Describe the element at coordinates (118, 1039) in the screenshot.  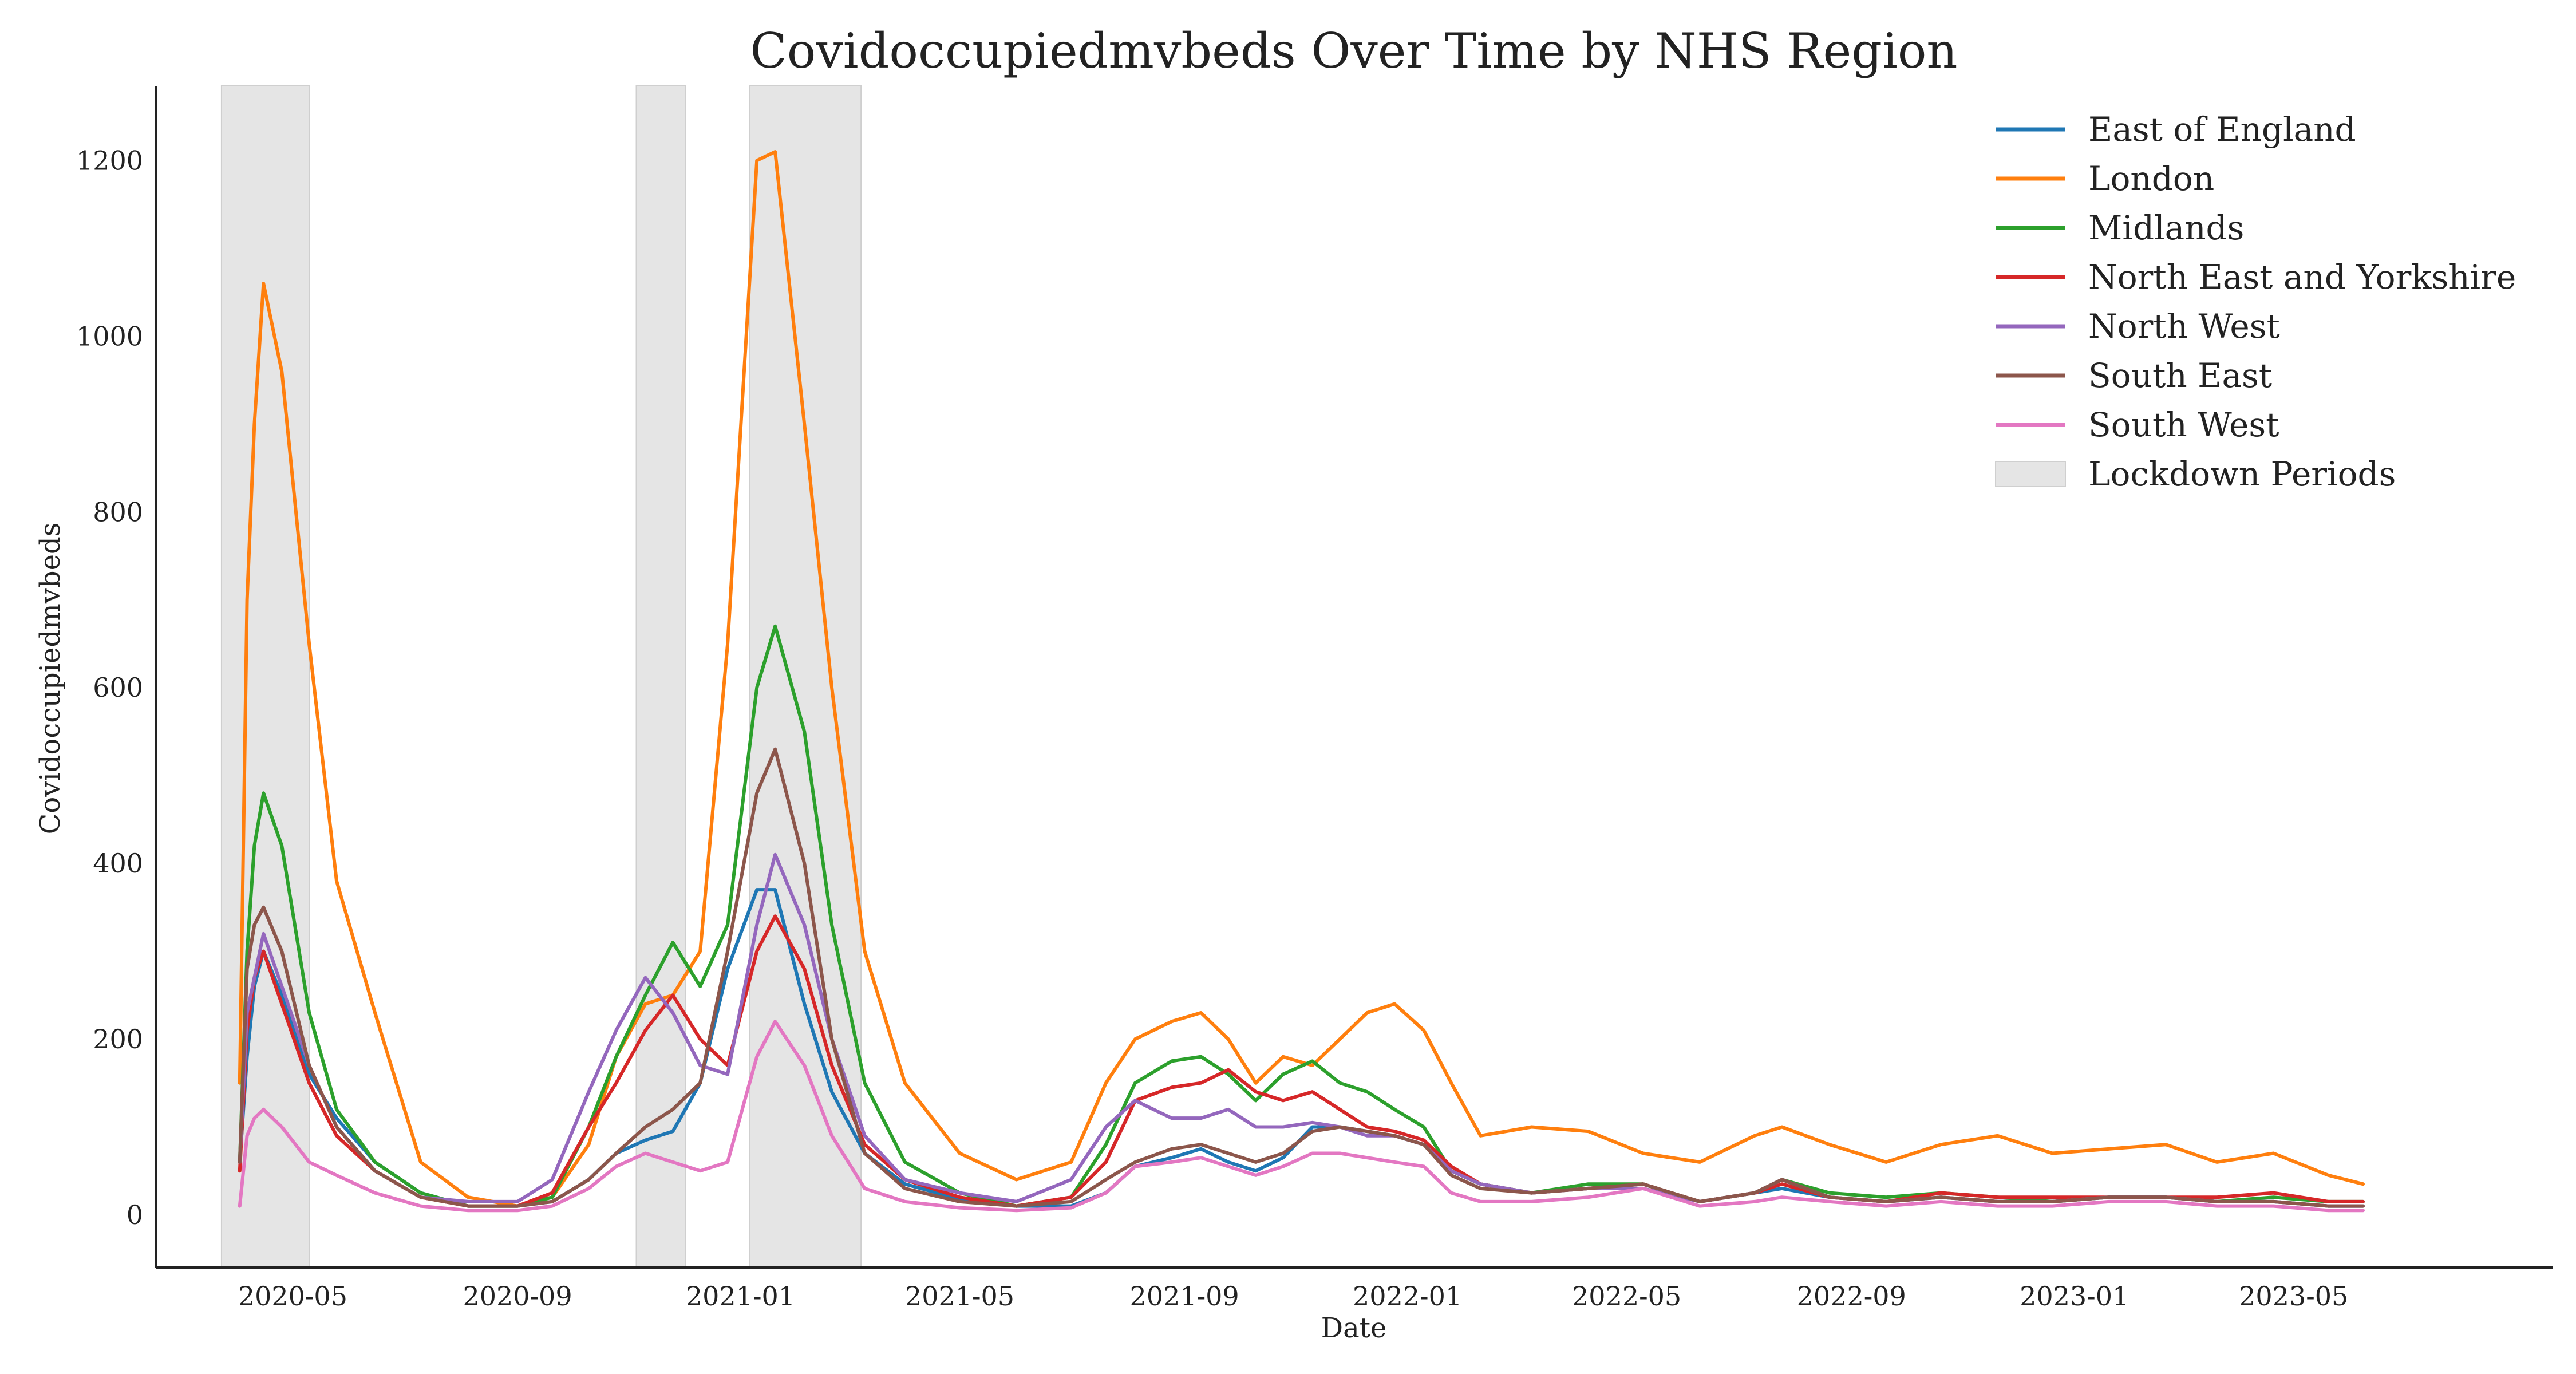
I see `y-tick-label: 200` at that location.